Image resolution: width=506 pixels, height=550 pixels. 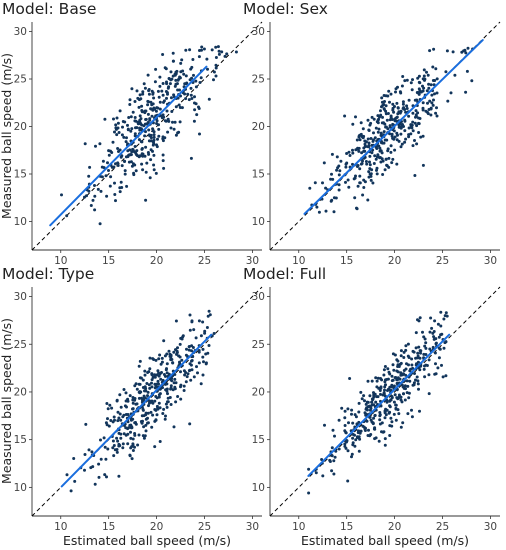 I want to click on x-tick-label: 15, so click(x=346, y=527).